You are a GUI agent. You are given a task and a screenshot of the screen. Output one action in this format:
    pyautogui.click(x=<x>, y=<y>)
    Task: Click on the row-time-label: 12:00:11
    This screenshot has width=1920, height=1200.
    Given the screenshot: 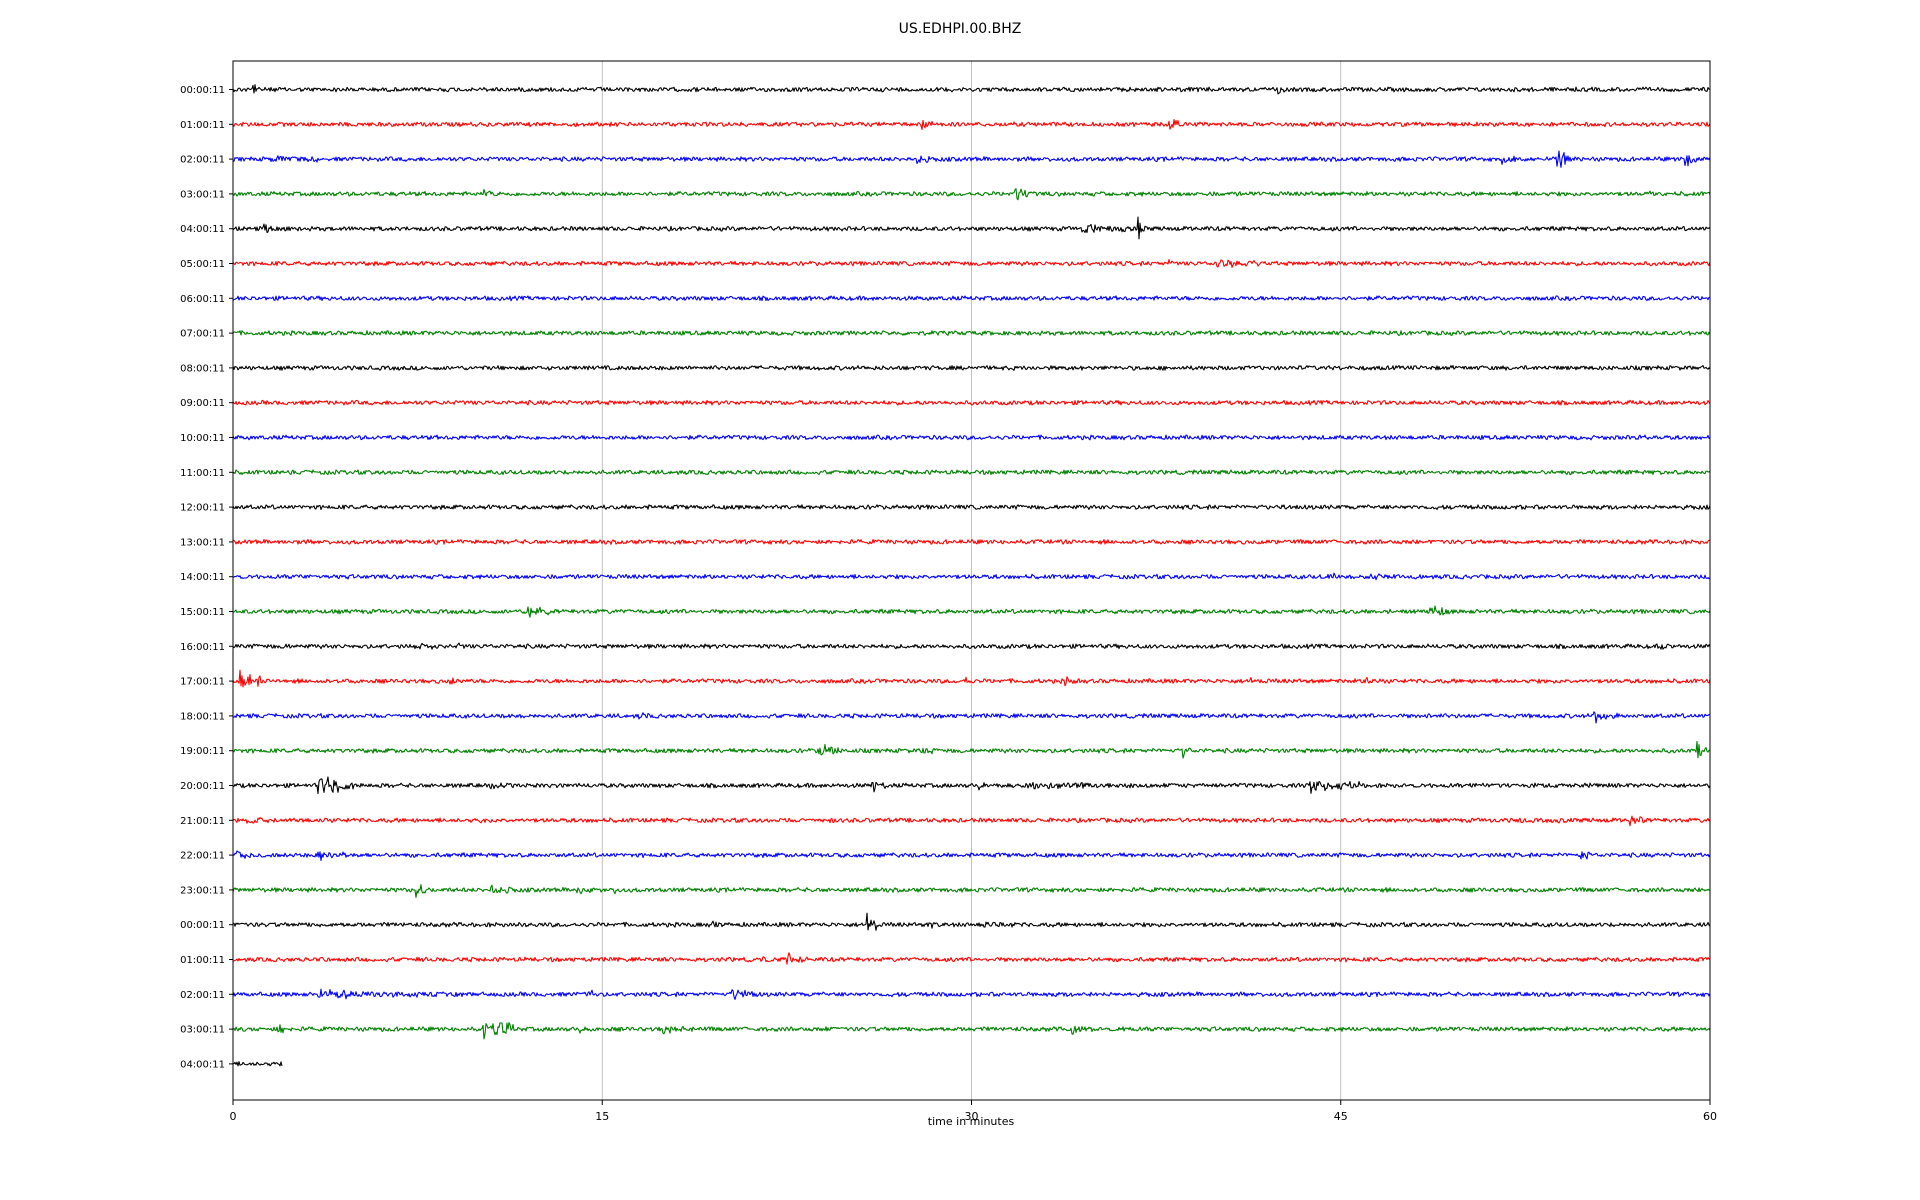 What is the action you would take?
    pyautogui.click(x=202, y=508)
    